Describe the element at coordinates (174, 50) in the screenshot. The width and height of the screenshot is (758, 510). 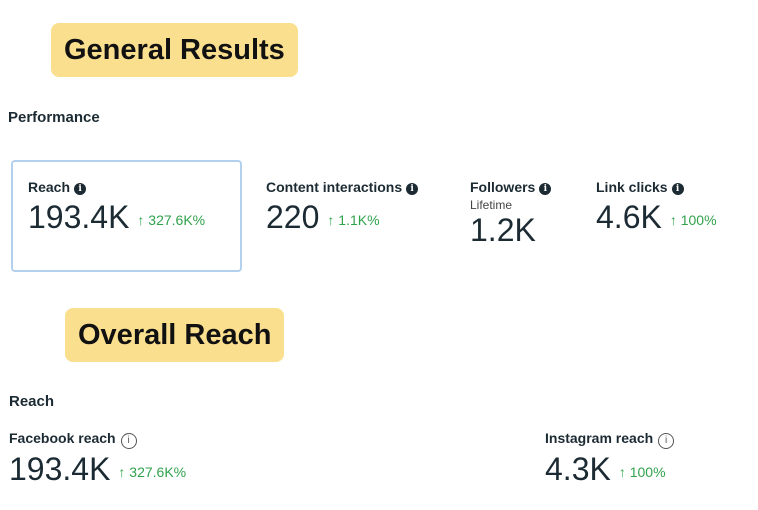
I see `general-results-banner: General Results` at that location.